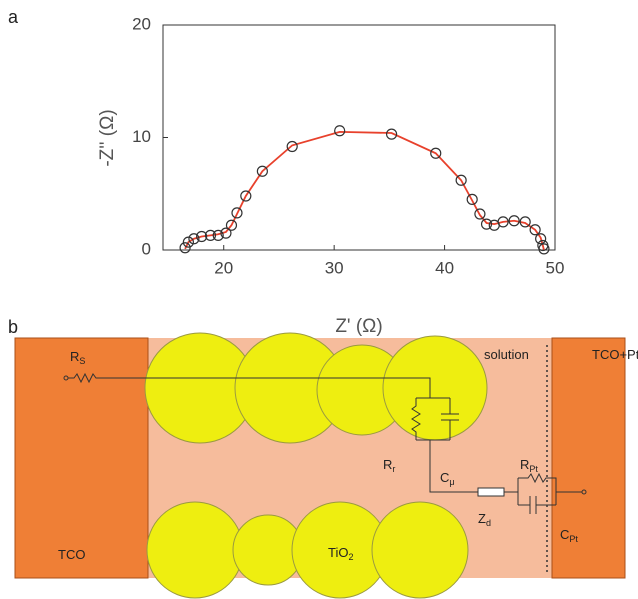  I want to click on diagram-label: TCO+Pt, so click(615, 354).